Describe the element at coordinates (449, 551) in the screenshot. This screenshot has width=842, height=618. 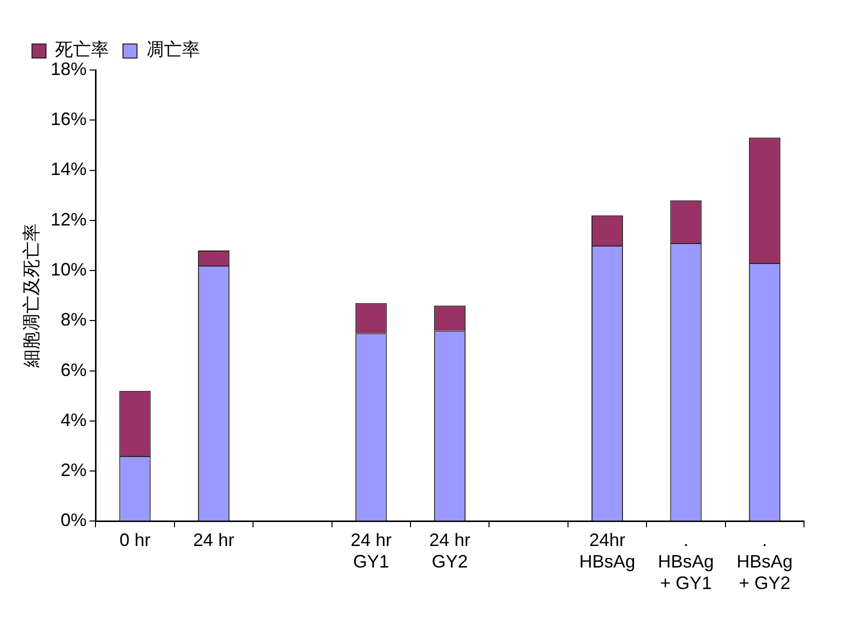
I see `x-tick-label: 24 hr GY2` at that location.